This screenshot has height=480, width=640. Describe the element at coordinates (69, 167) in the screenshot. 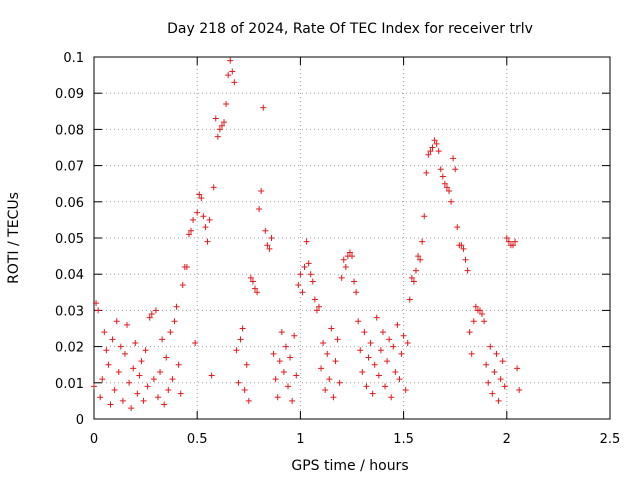

I see `y-tick-label: 0.07` at that location.